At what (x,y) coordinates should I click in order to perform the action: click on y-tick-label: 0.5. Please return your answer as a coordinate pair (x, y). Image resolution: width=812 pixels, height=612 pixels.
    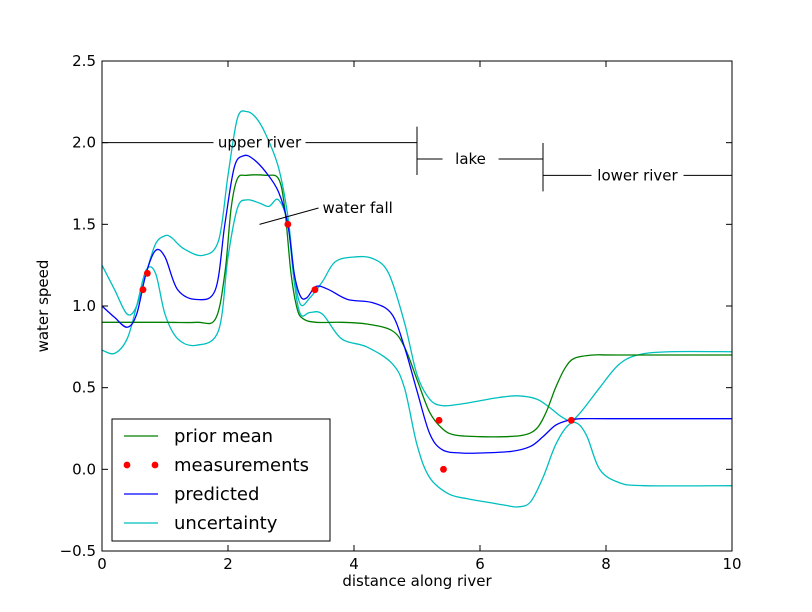
    Looking at the image, I should click on (84, 388).